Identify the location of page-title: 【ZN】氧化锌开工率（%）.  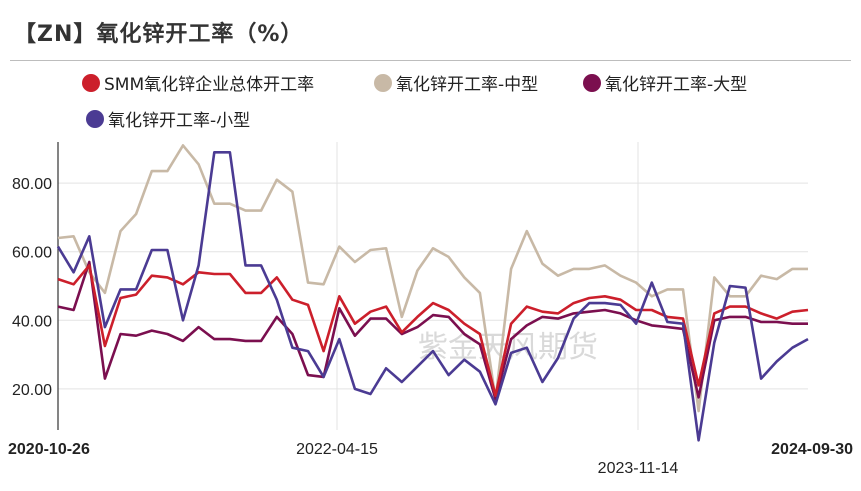
(159, 34).